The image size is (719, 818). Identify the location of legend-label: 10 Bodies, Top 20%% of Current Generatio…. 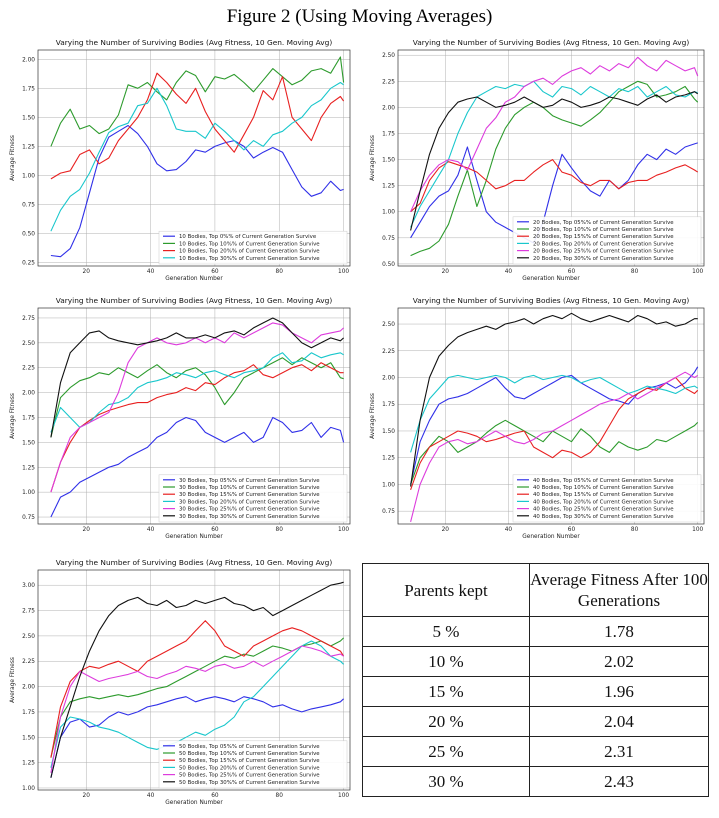
(249, 252).